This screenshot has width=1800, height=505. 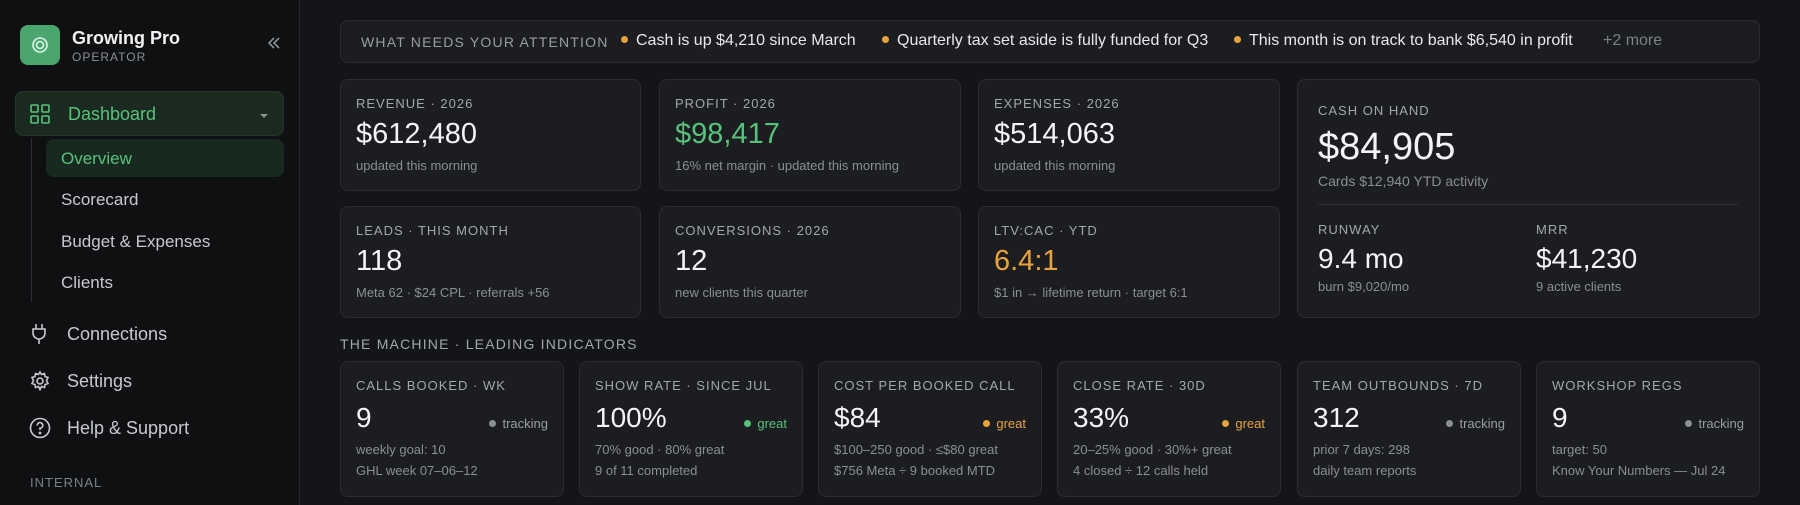 What do you see at coordinates (100, 199) in the screenshot?
I see `sidebar-subitem-scorecard: Scorecard` at bounding box center [100, 199].